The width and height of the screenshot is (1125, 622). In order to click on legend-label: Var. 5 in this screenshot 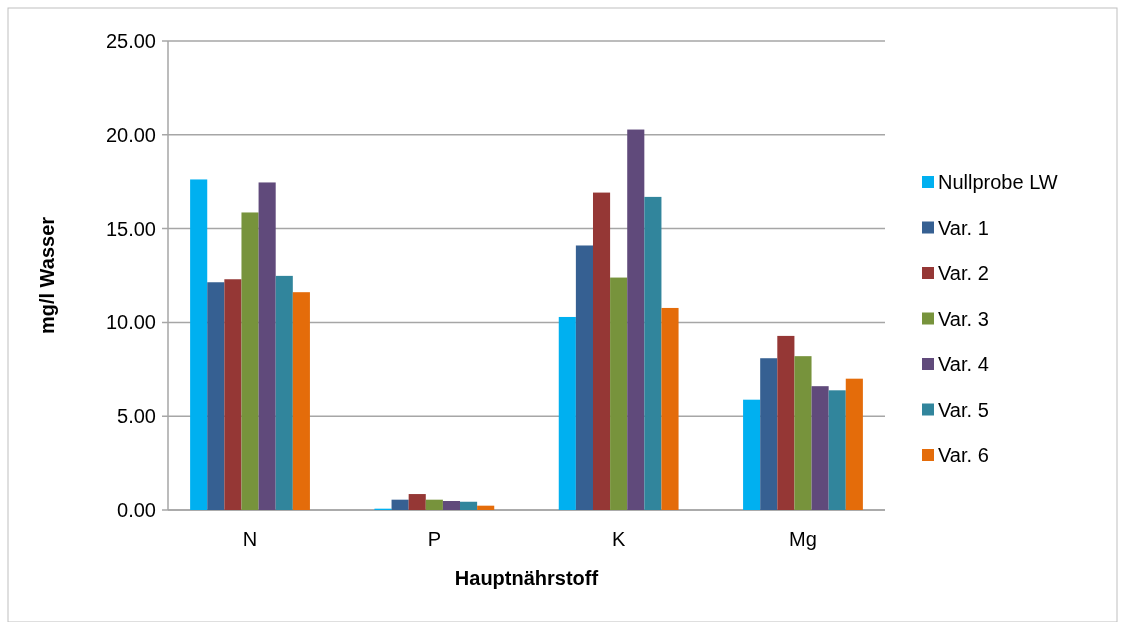, I will do `click(963, 409)`.